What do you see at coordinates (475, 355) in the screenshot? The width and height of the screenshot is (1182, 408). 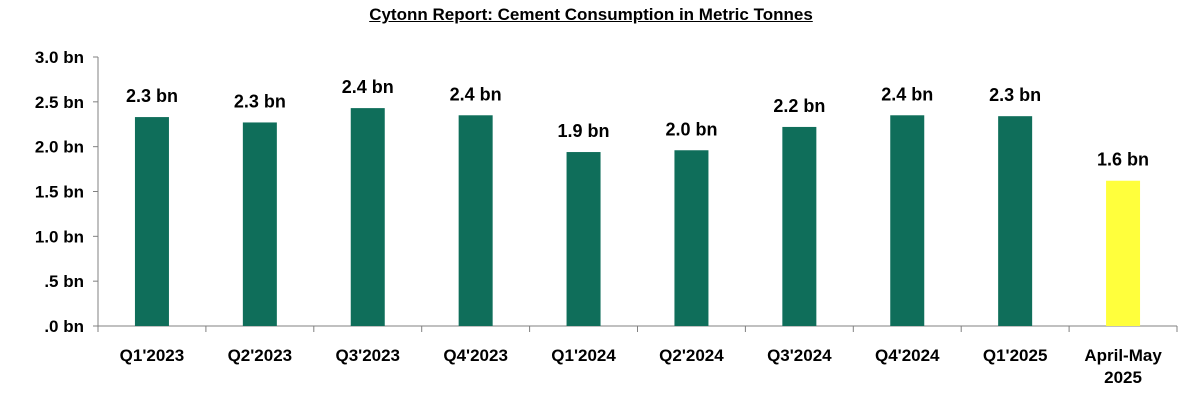 I see `x-tick-label: Q4'2023` at bounding box center [475, 355].